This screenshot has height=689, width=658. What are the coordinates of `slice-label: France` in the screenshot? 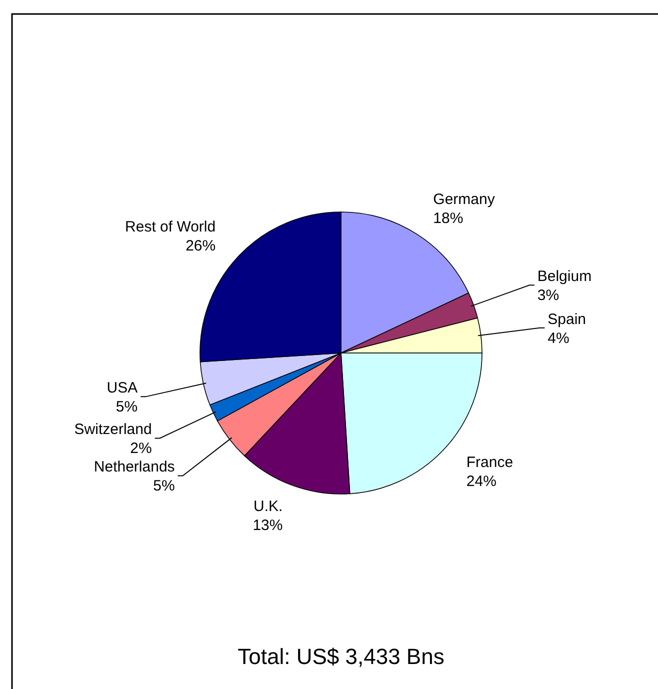 It's located at (490, 462).